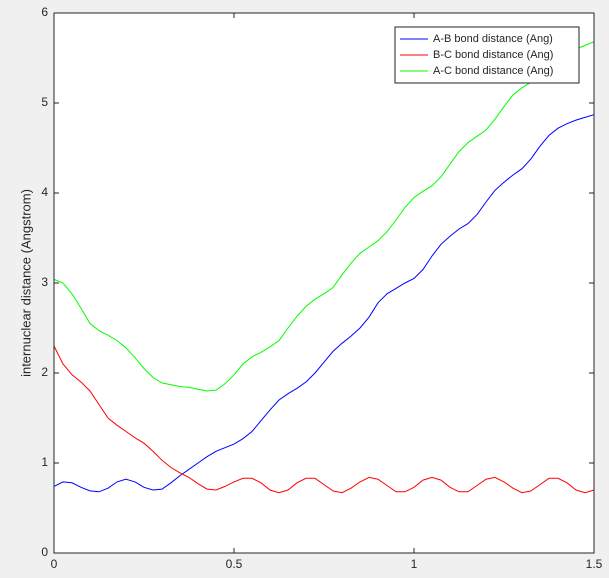 The width and height of the screenshot is (609, 578). I want to click on legend-label: B-C bond distance (Ang), so click(493, 55).